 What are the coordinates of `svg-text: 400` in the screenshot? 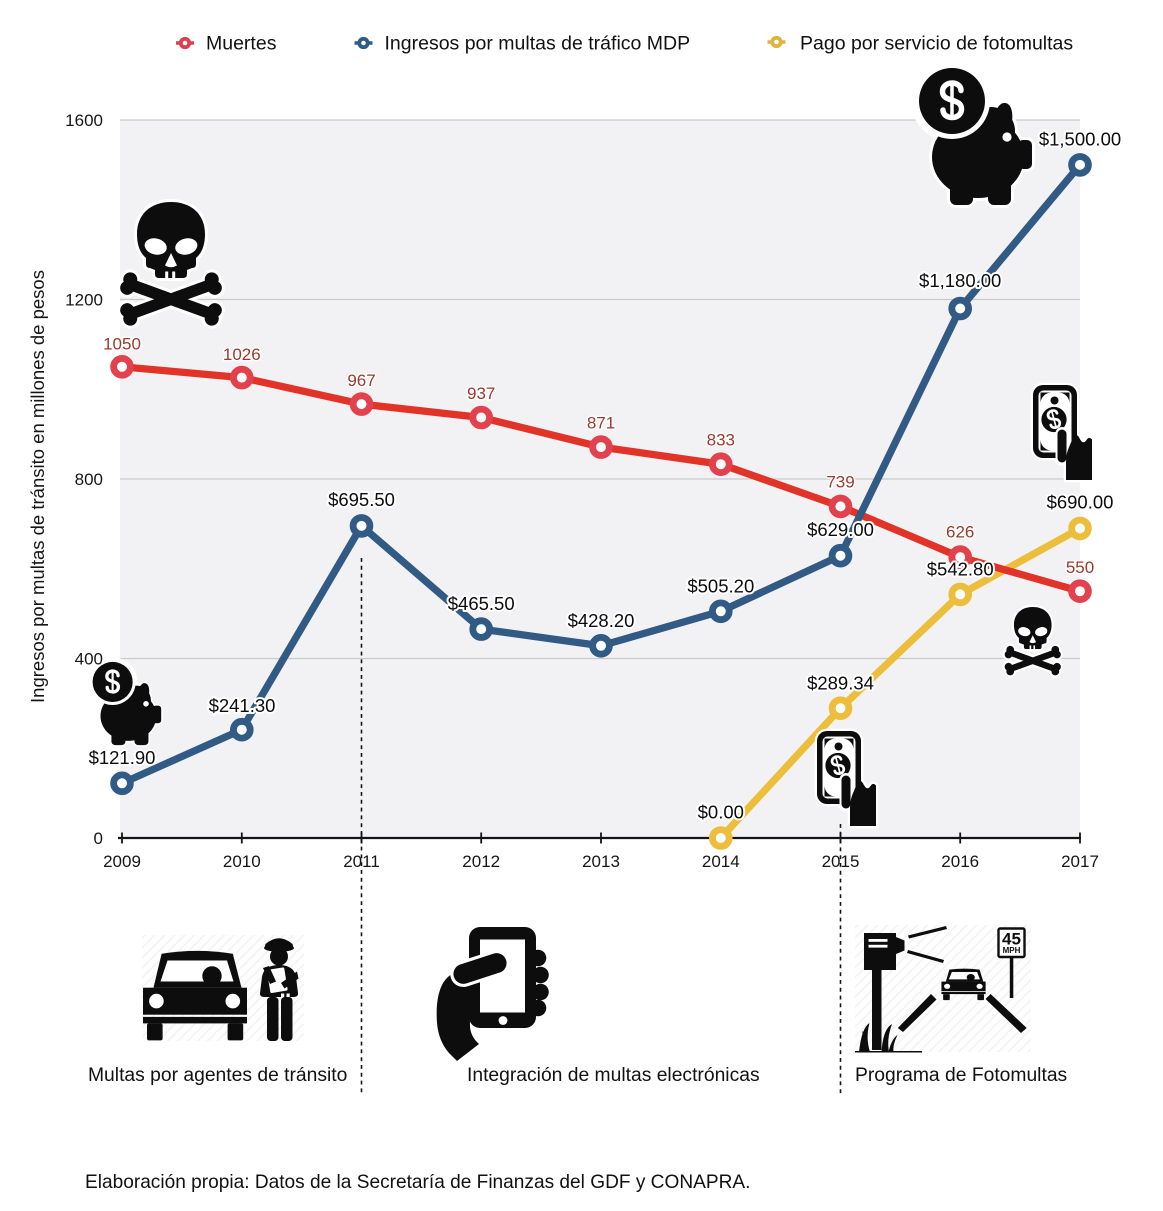 It's located at (89, 659).